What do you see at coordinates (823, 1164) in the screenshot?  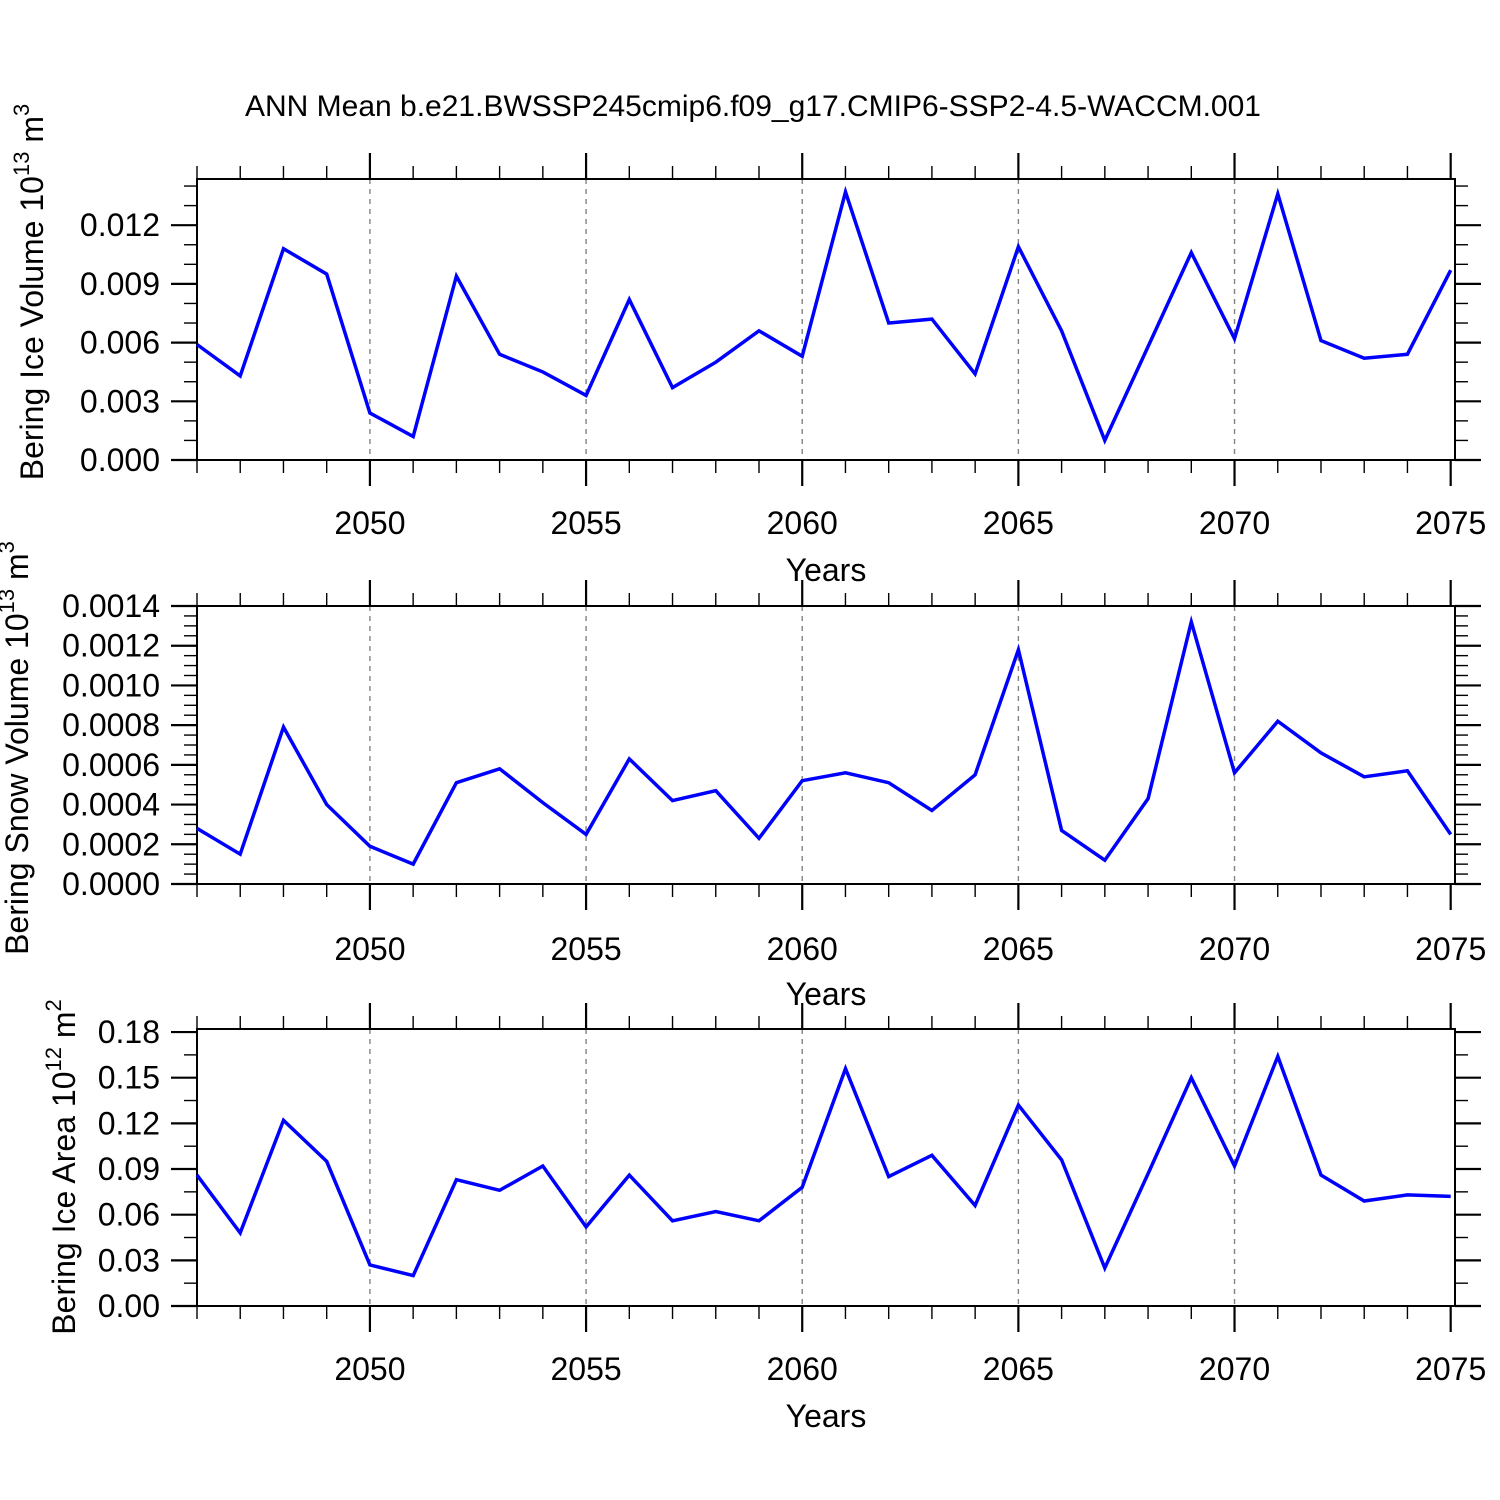 I see `bering-ice-area-data-line` at bounding box center [823, 1164].